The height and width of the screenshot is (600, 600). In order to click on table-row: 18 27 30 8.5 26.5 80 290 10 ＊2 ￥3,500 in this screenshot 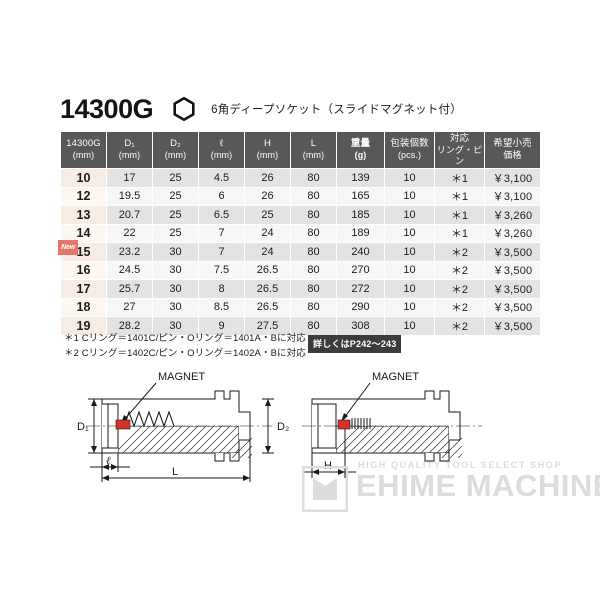, I will do `click(300, 307)`.